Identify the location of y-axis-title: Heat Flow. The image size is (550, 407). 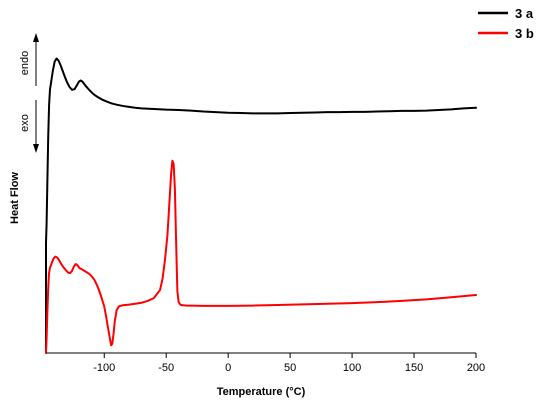
(15, 198).